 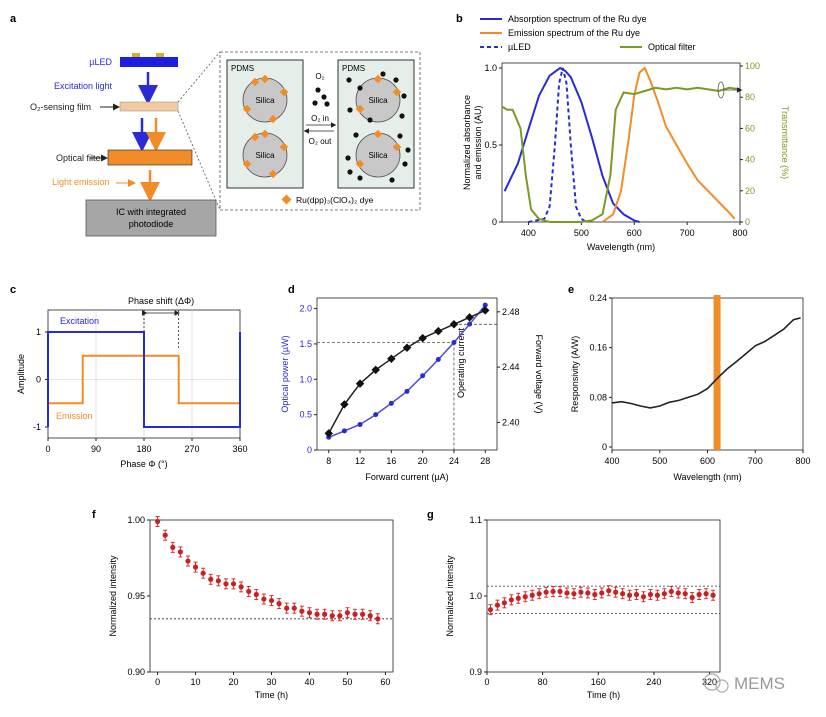 What do you see at coordinates (239, 449) in the screenshot?
I see `x-tick-label: 360` at bounding box center [239, 449].